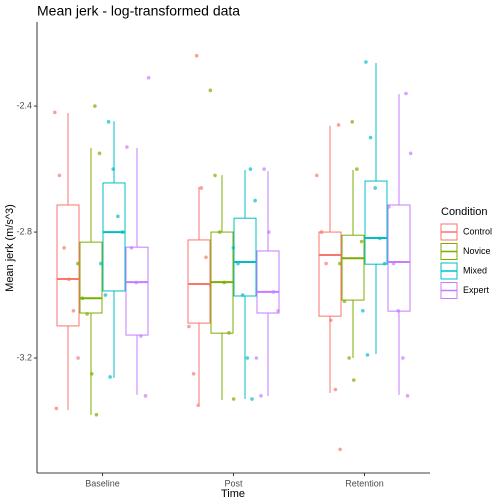  What do you see at coordinates (233, 483) in the screenshot?
I see `x-tick-label: Post` at bounding box center [233, 483].